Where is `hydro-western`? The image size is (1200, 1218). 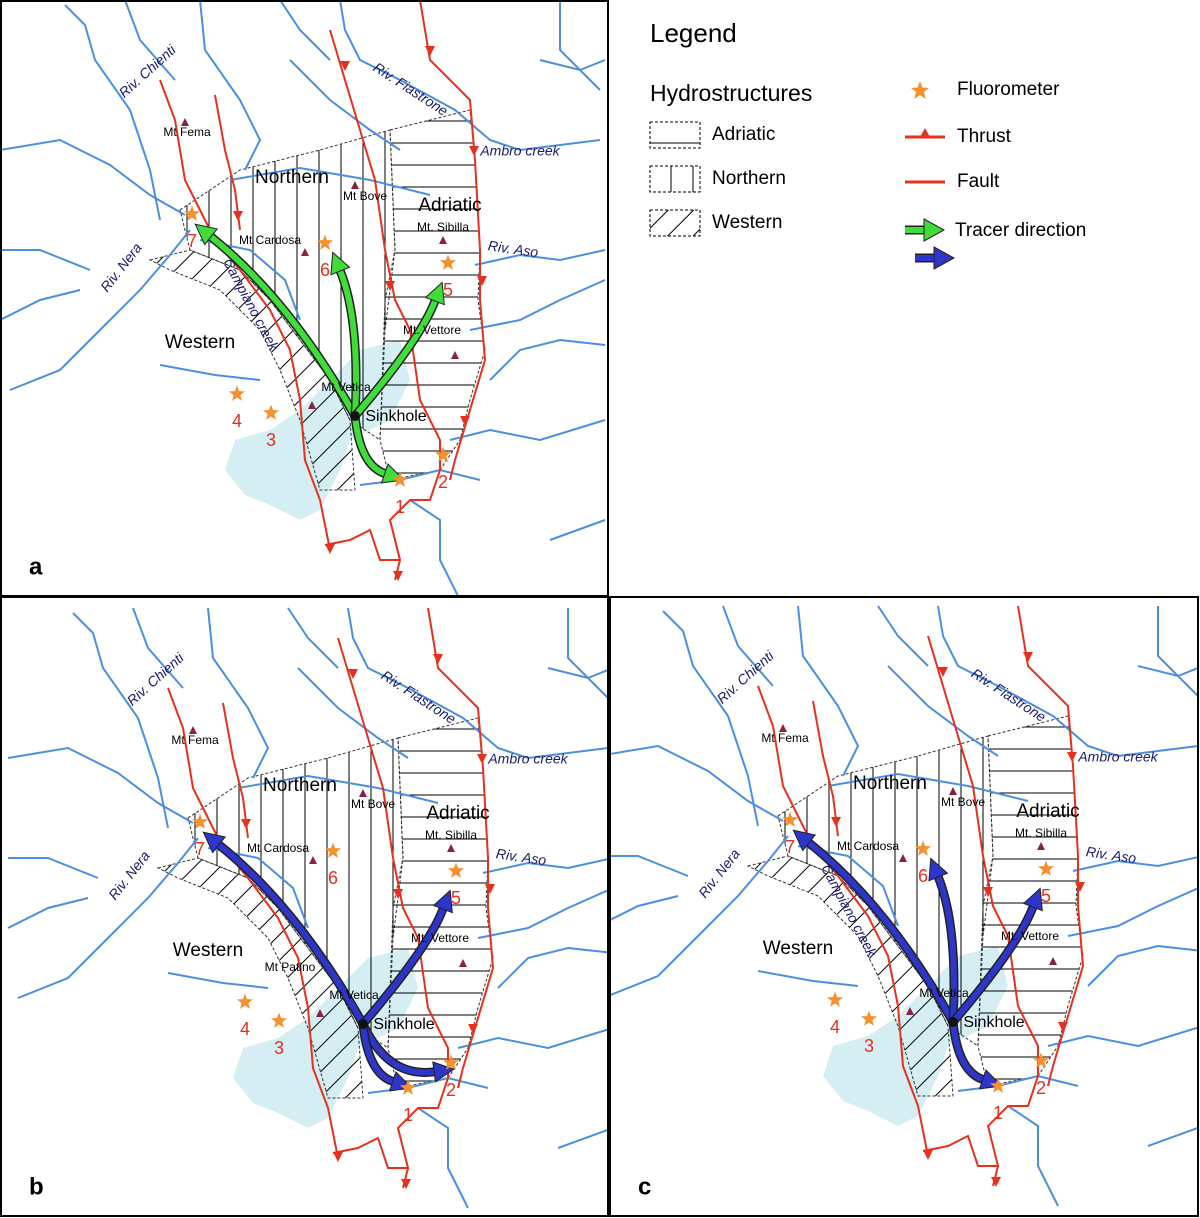 hydro-western is located at coordinates (260, 978).